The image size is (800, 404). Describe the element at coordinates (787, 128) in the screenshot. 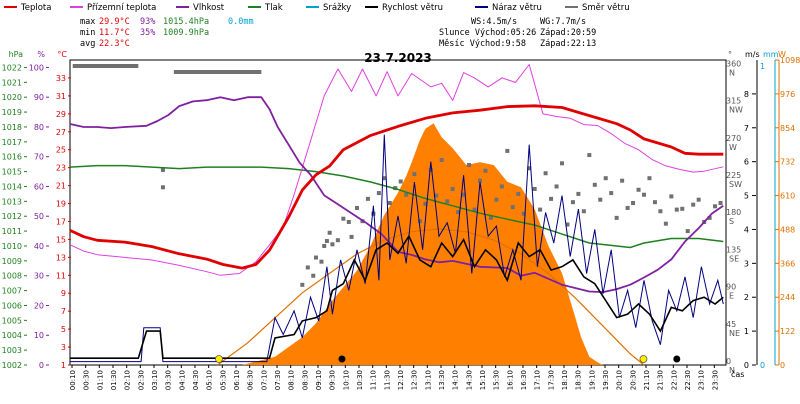

I see `solar-tick-label: 854` at that location.